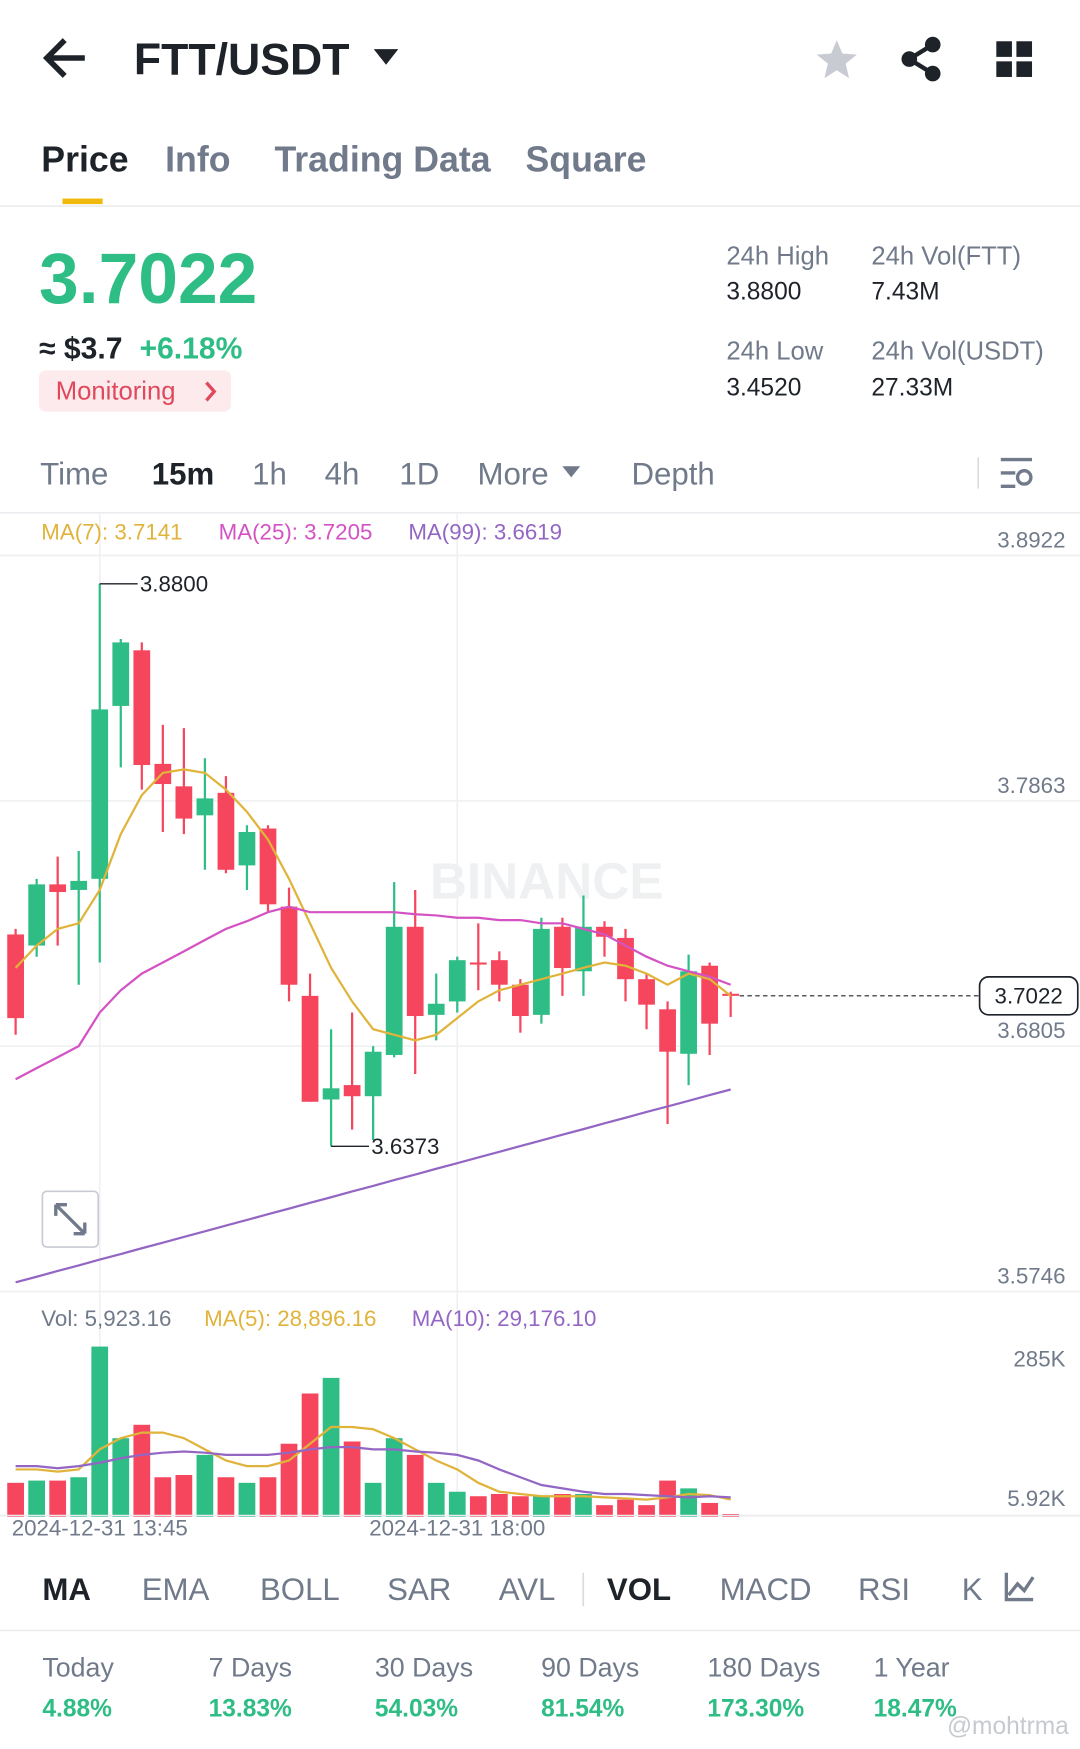 The image size is (1080, 1749). Describe the element at coordinates (106, 1318) in the screenshot. I see `volume-legend: Vol: 5,923.16` at that location.